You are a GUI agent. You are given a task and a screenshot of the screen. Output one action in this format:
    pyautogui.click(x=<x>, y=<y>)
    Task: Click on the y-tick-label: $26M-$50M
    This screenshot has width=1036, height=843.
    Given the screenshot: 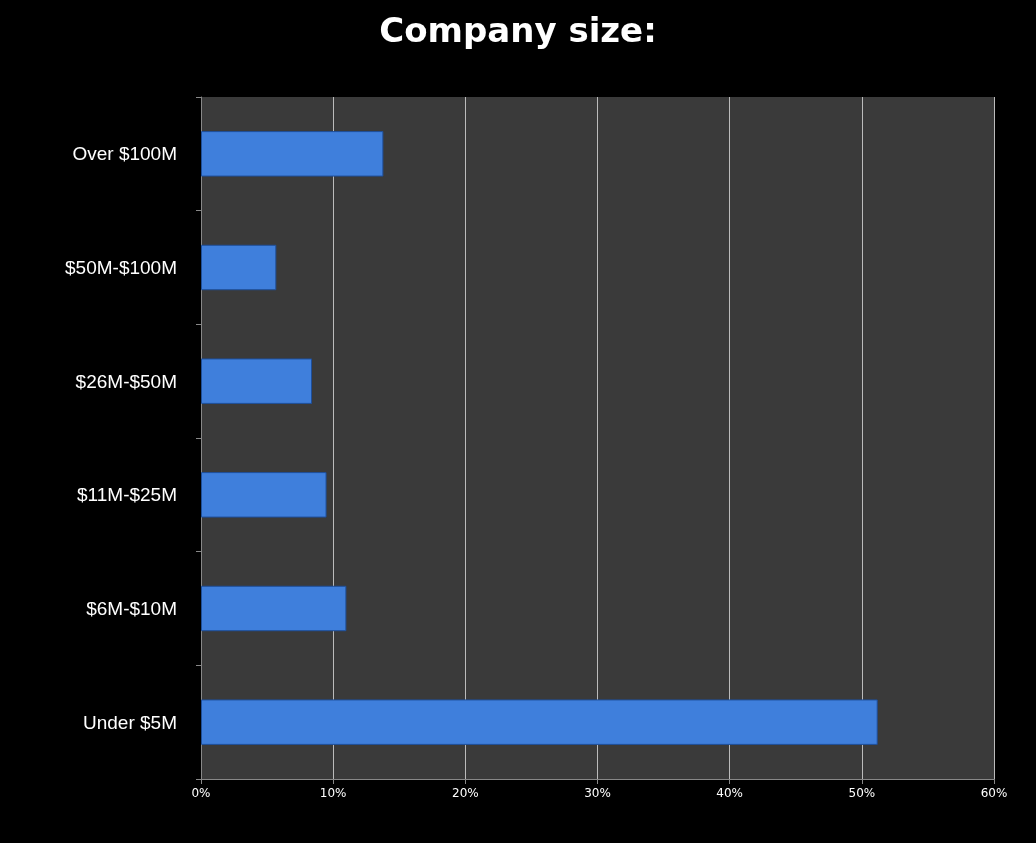 What is the action you would take?
    pyautogui.click(x=126, y=381)
    